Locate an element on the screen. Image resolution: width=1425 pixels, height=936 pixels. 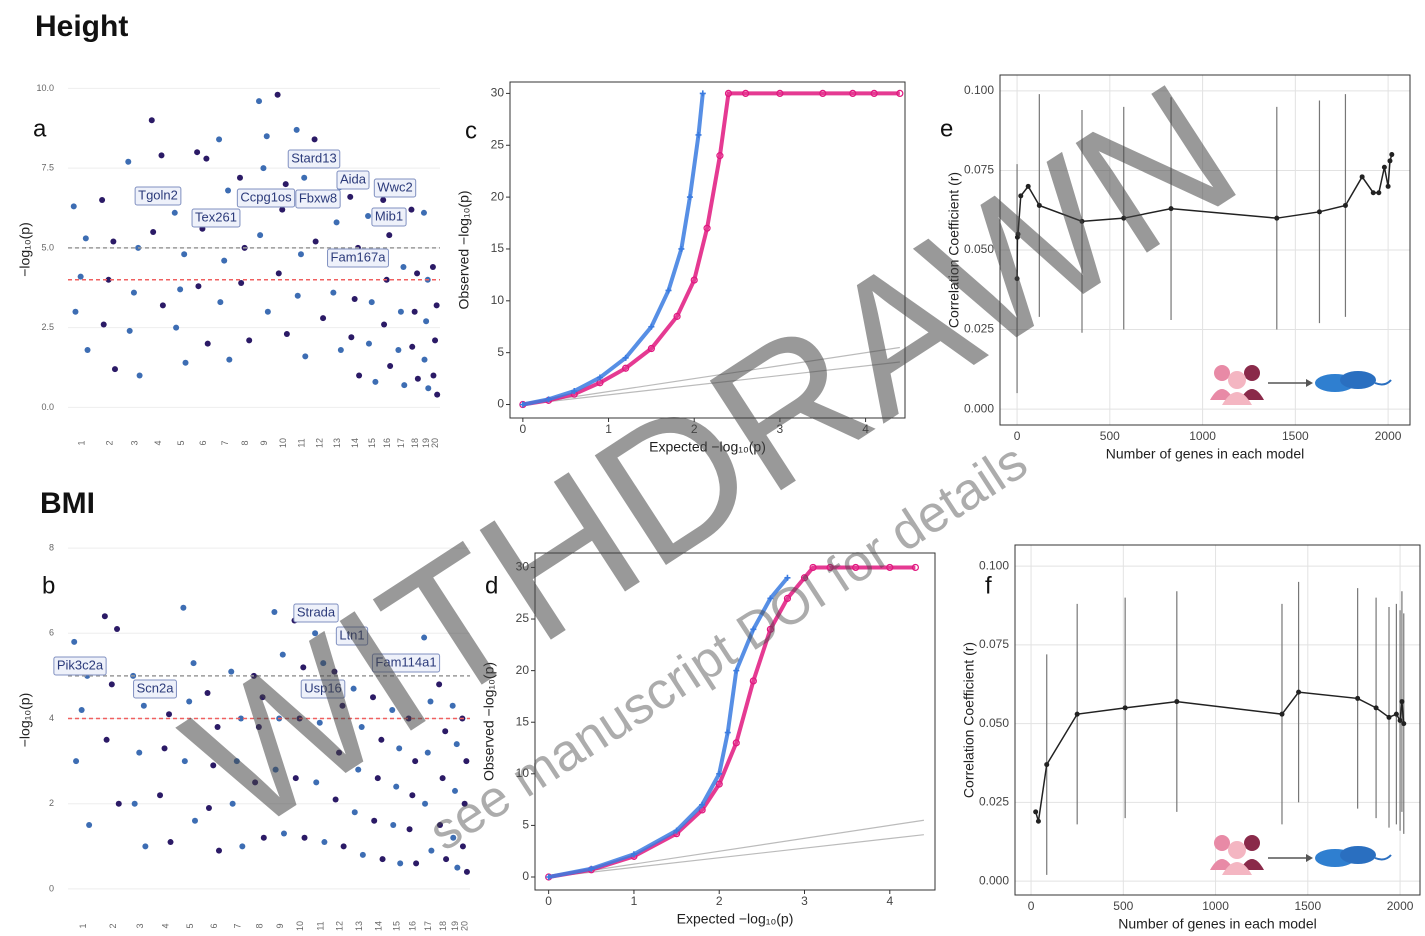
x-tick-label: 20 is located at coordinates (435, 443).